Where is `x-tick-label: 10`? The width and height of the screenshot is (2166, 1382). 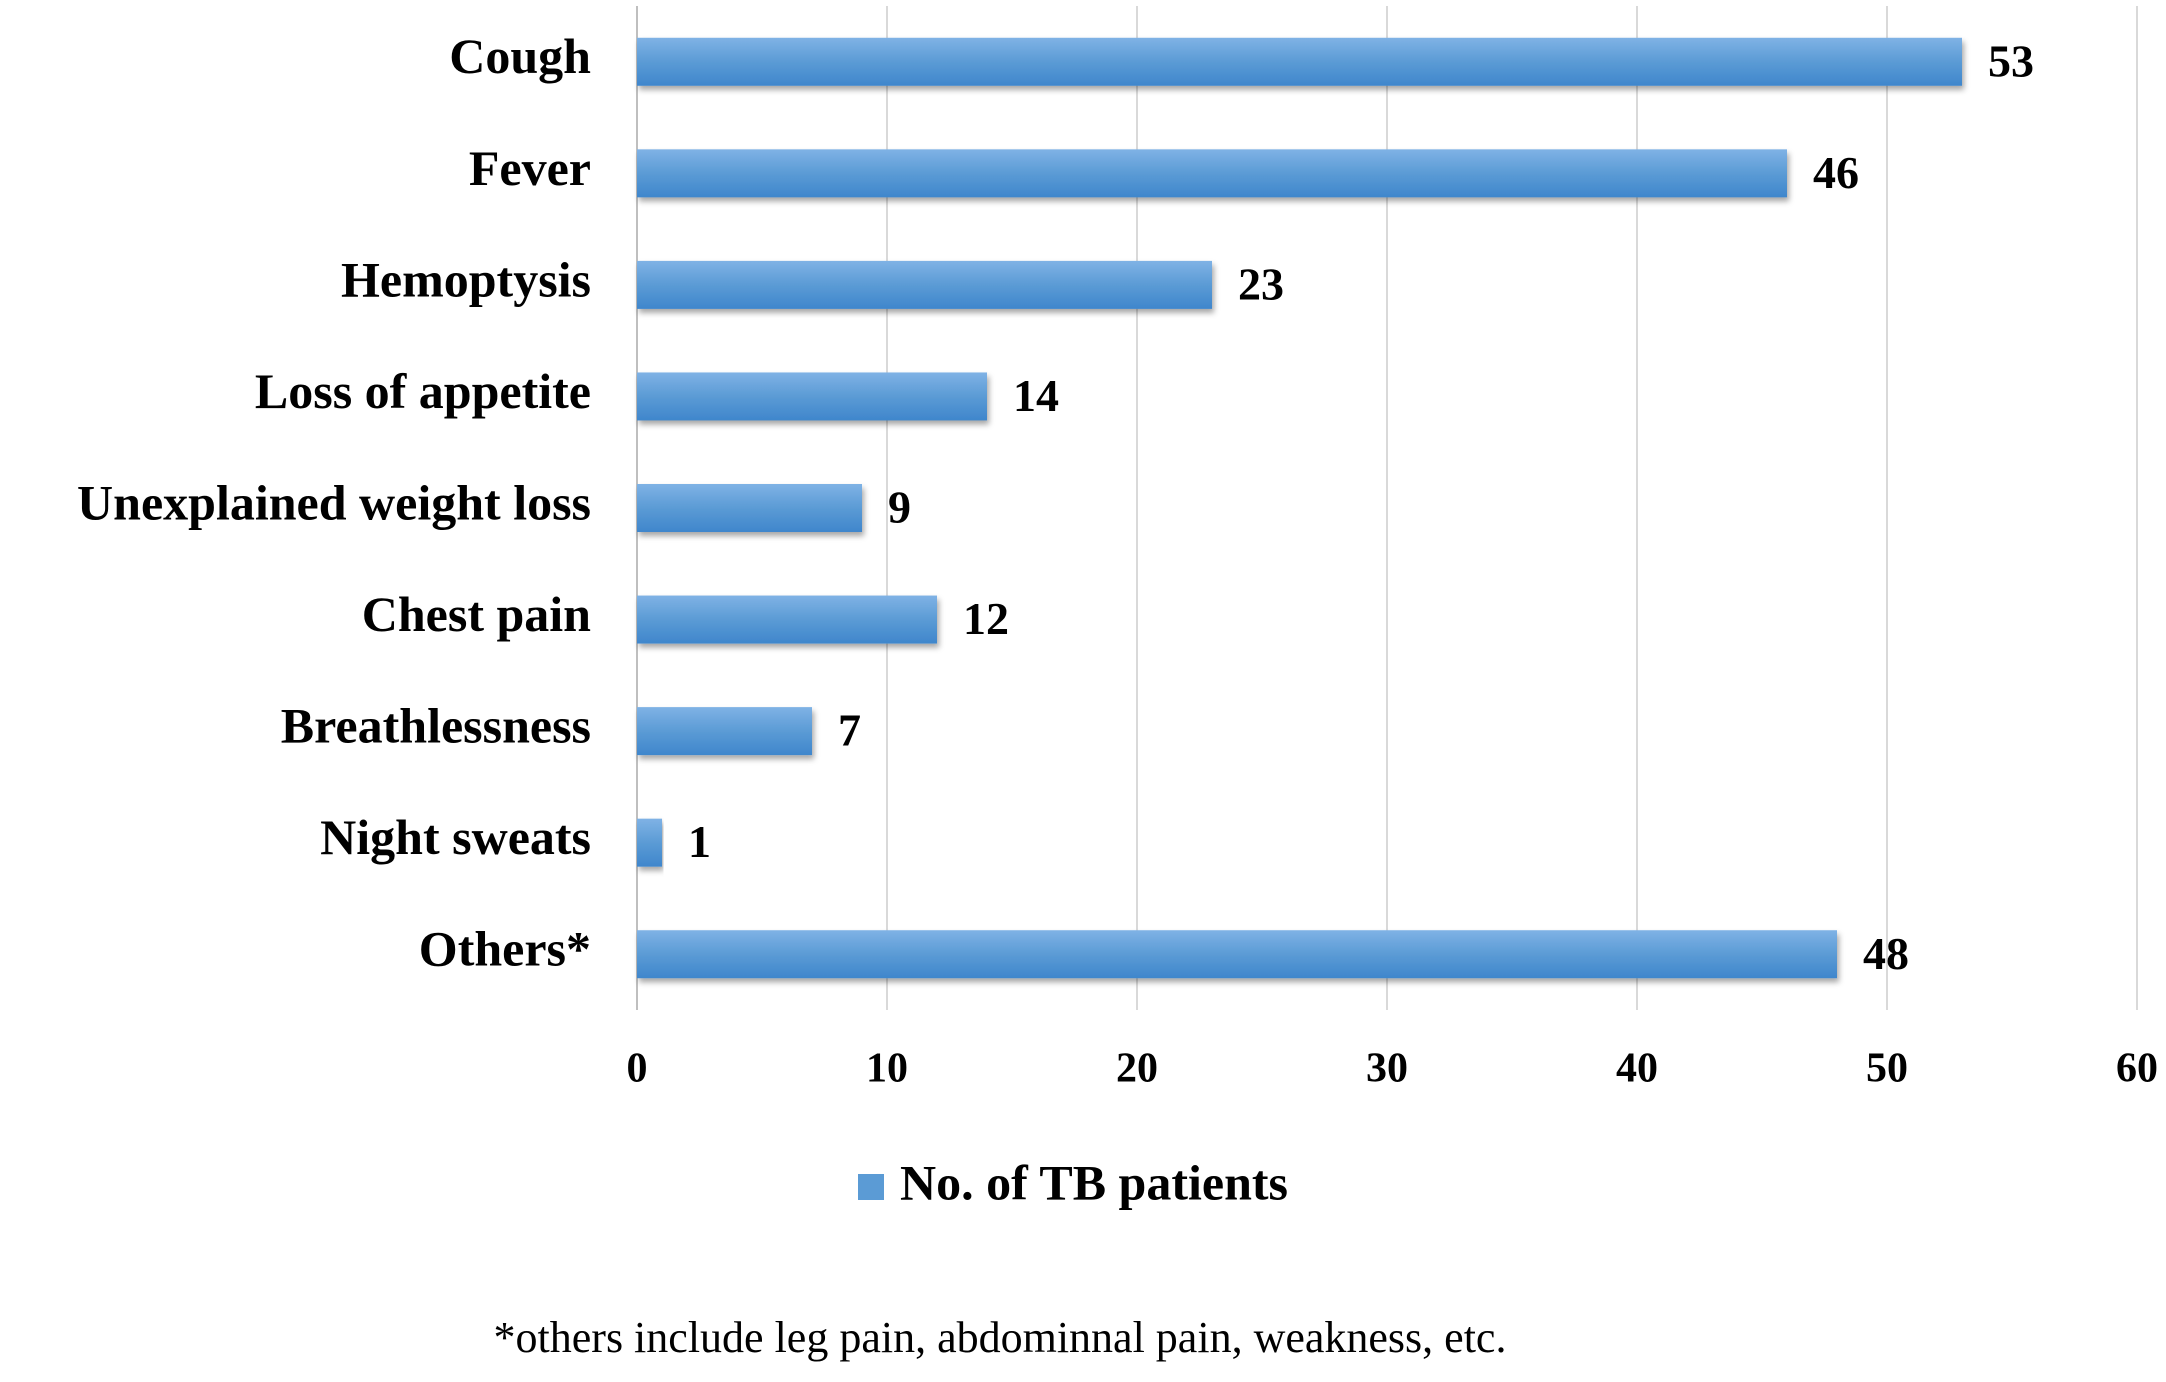 x-tick-label: 10 is located at coordinates (887, 1069).